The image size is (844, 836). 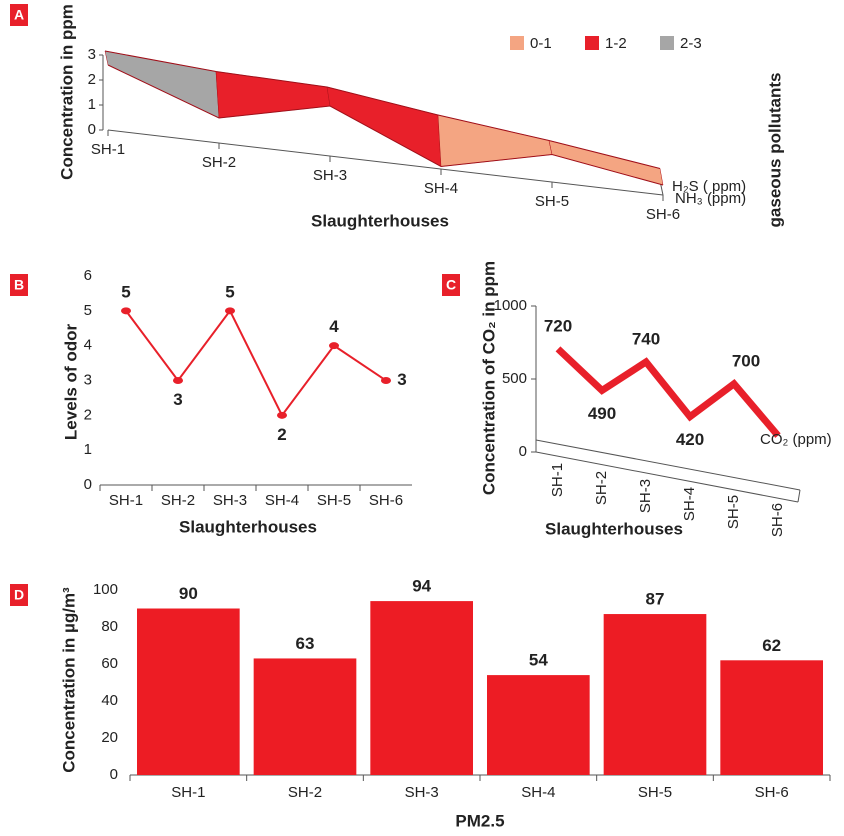 I want to click on data-label: 4, so click(x=334, y=326).